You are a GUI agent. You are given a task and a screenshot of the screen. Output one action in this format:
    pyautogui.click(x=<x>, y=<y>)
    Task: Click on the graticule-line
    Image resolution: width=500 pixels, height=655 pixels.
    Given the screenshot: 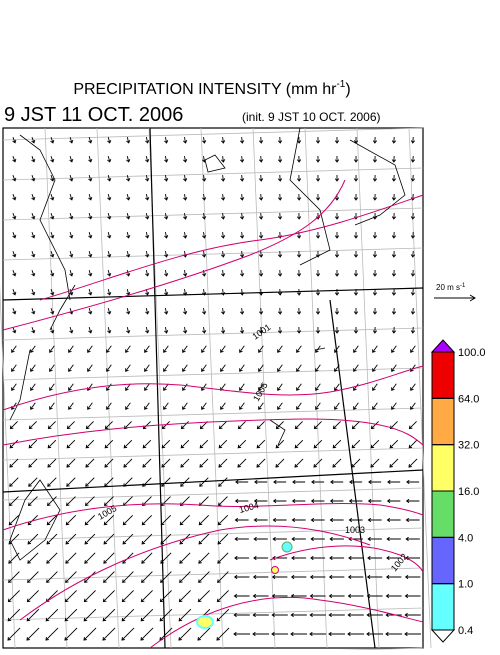 What is the action you would take?
    pyautogui.click(x=213, y=494)
    